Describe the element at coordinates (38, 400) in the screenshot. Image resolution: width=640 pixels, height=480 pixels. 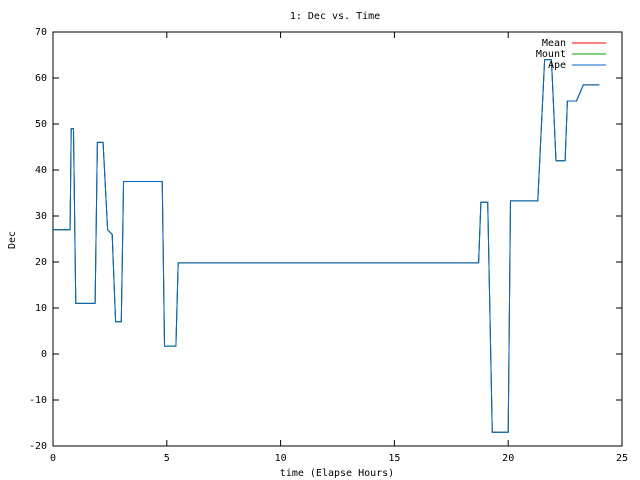
I see `y-tick-label: -10` at that location.